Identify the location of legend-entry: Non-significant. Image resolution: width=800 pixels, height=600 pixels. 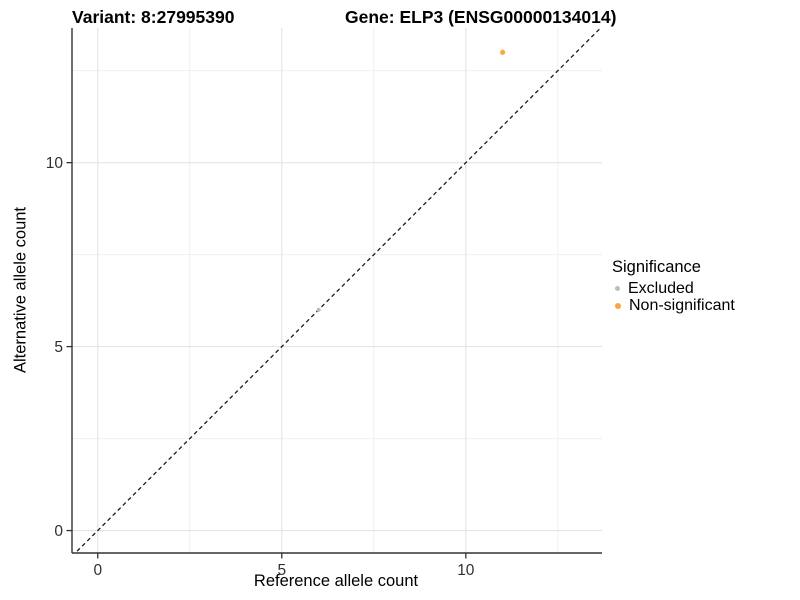
(673, 305).